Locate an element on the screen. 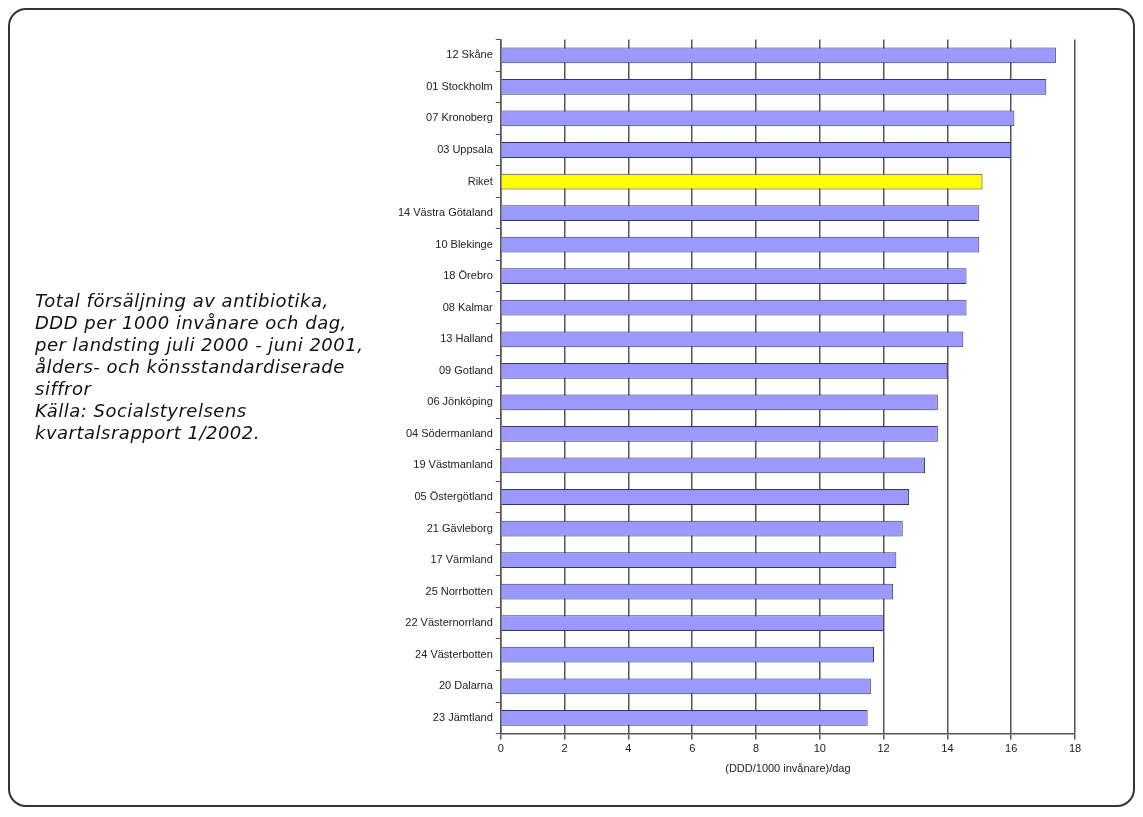  y-tick-label: 09 Gotland is located at coordinates (465, 369).